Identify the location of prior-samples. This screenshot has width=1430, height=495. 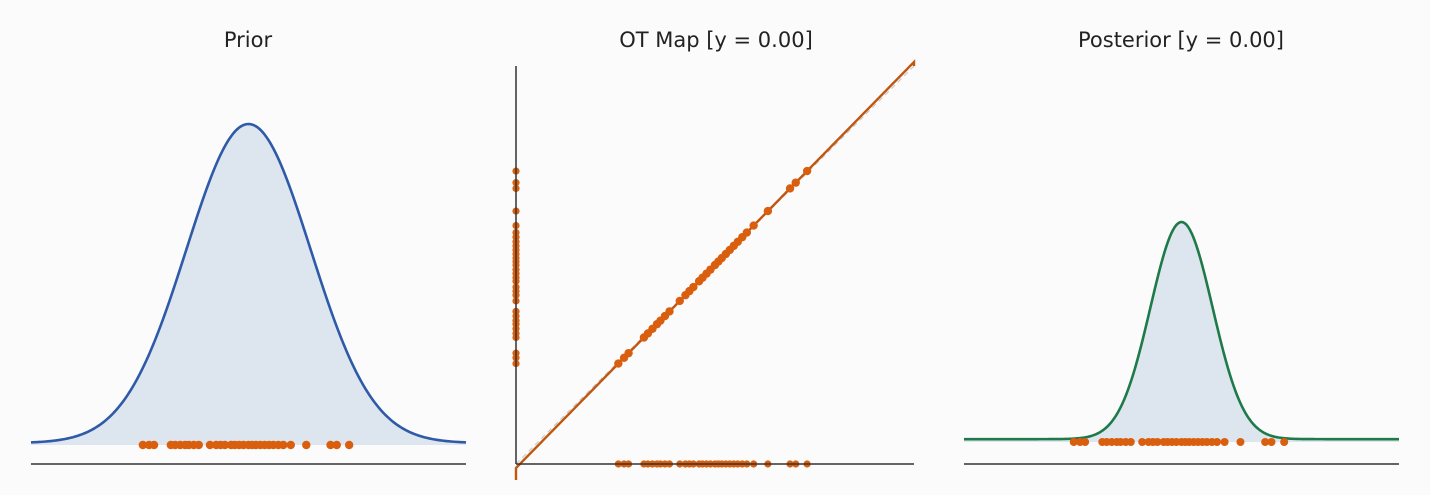
(246, 445).